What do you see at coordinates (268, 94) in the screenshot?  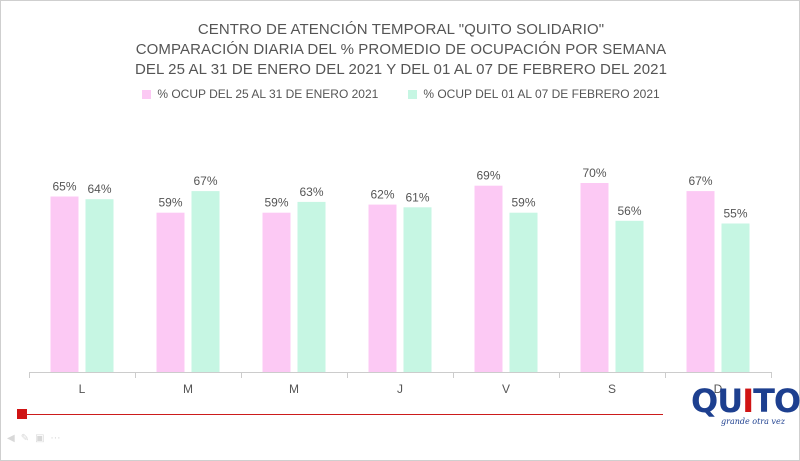 I see `legend-label-enero: % OCUP DEL 25 AL 31 DE ENERO 2021` at bounding box center [268, 94].